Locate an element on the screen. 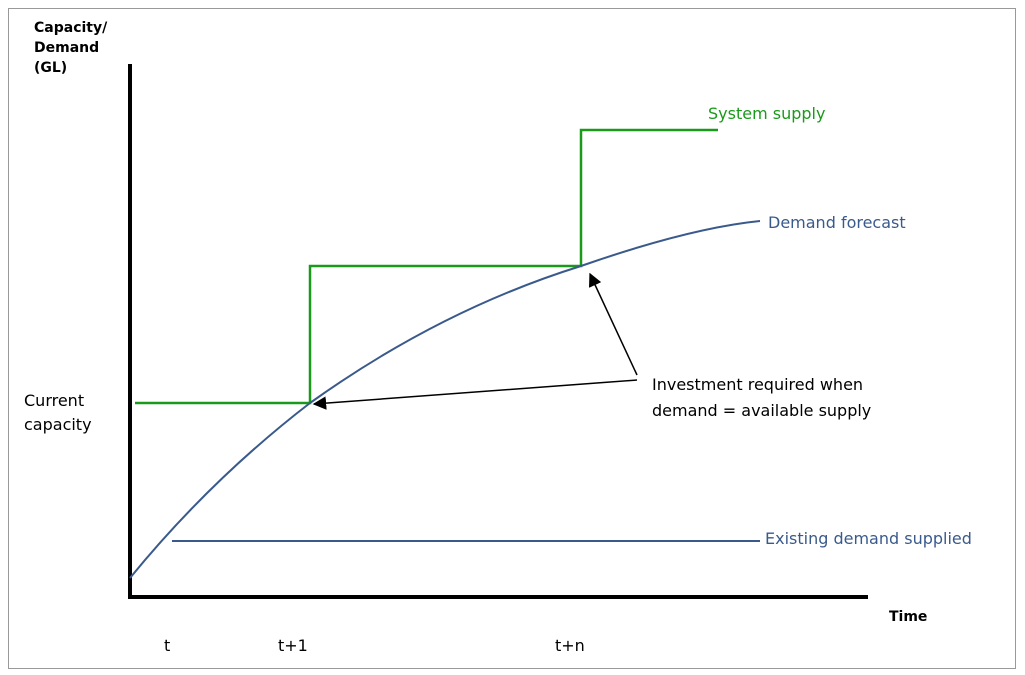 The height and width of the screenshot is (675, 1025). system-supply-label: System supply is located at coordinates (766, 113).